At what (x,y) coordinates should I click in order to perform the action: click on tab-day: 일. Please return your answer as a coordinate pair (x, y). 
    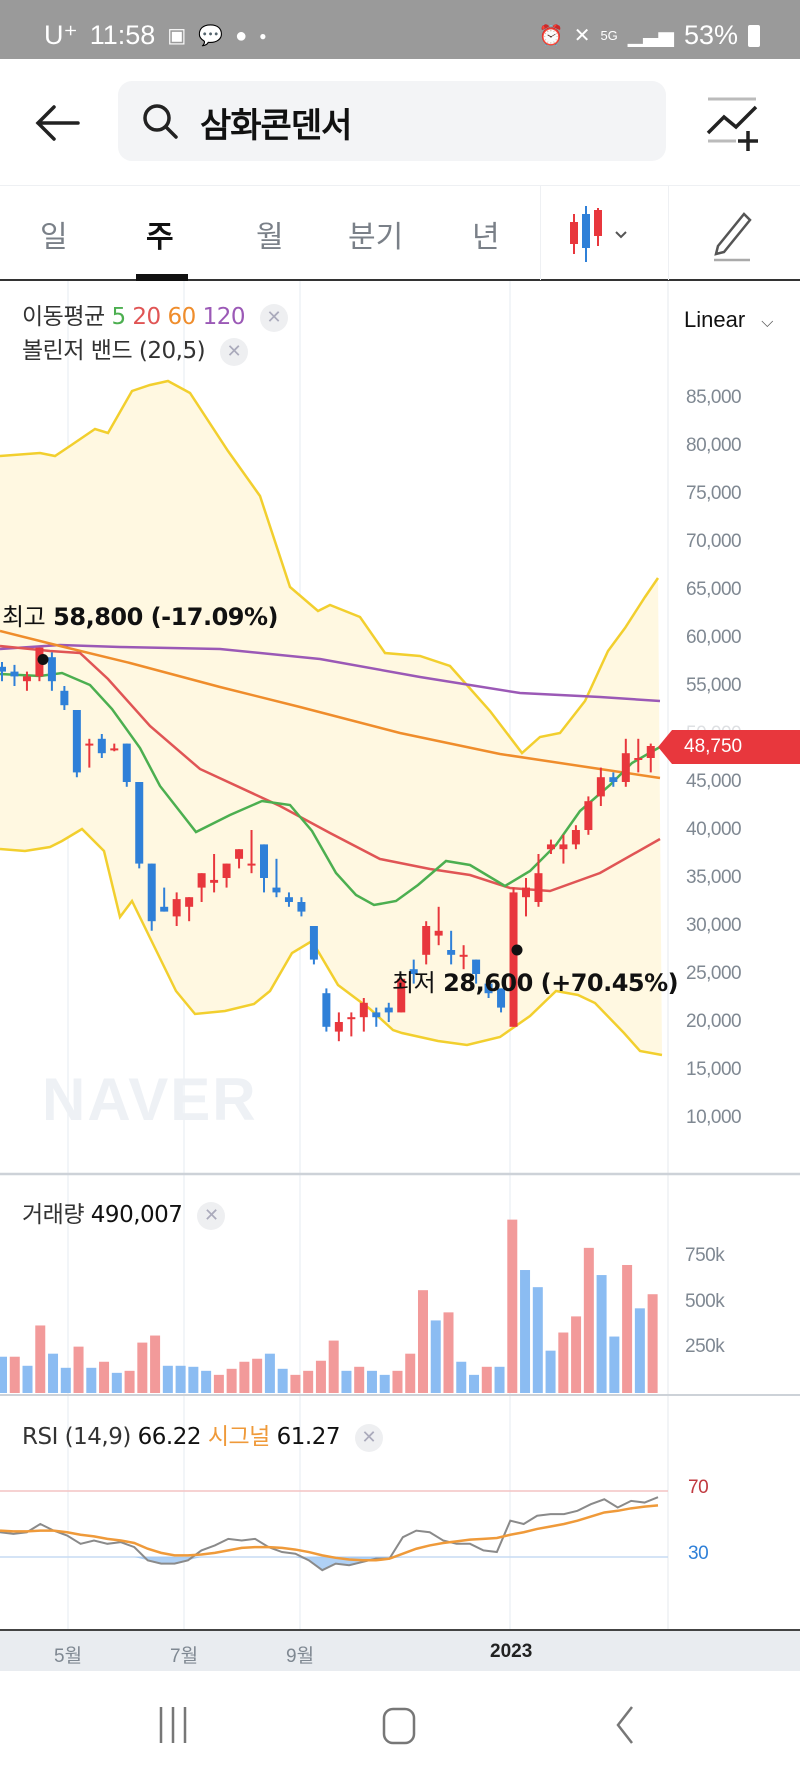
    Looking at the image, I should click on (54, 237).